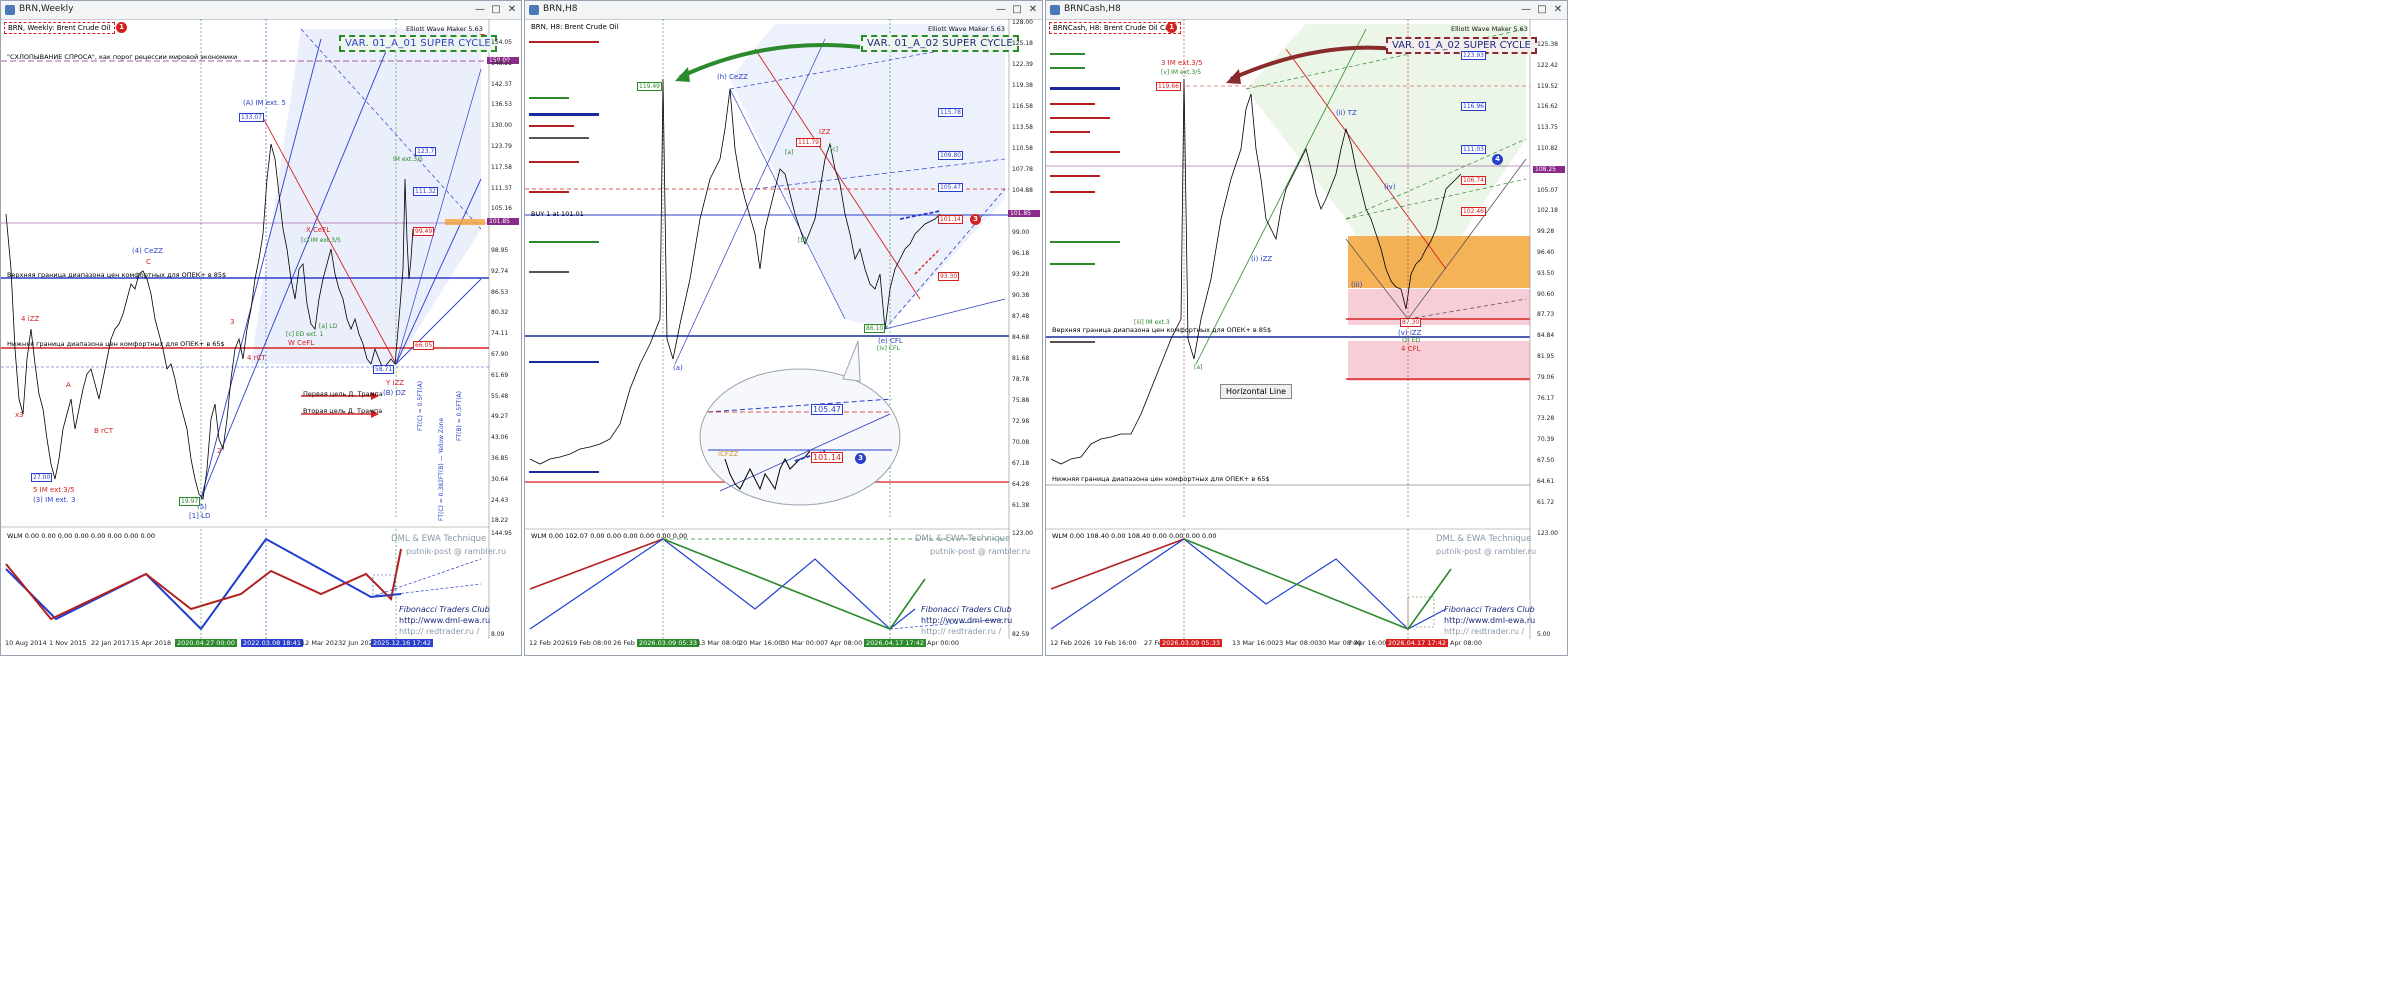 The image size is (2382, 997). What do you see at coordinates (1546, 315) in the screenshot?
I see `price-axis-tick: 87.73` at bounding box center [1546, 315].